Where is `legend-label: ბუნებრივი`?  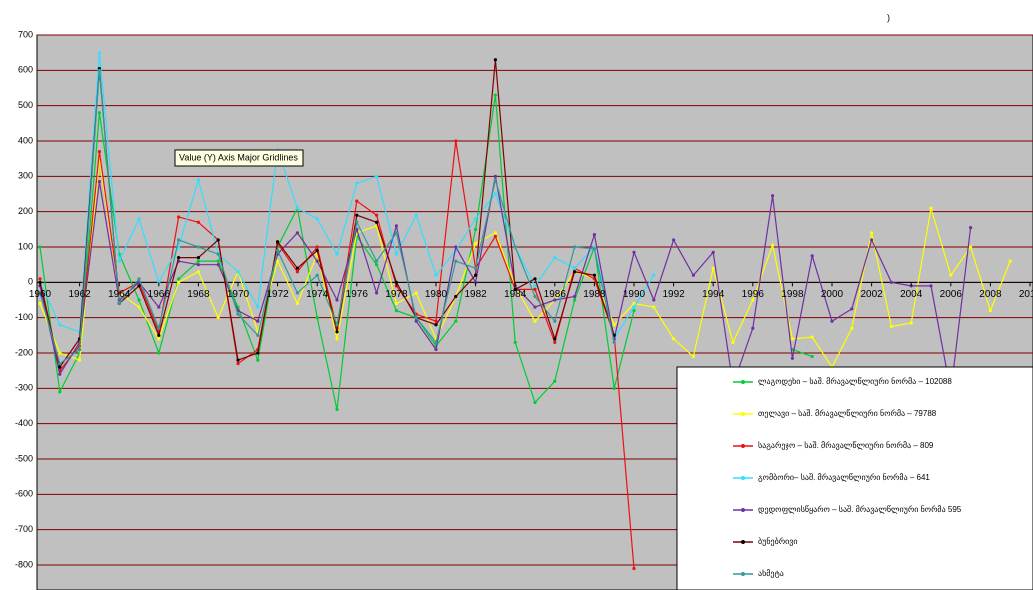 legend-label: ბუნებრივი is located at coordinates (777, 541).